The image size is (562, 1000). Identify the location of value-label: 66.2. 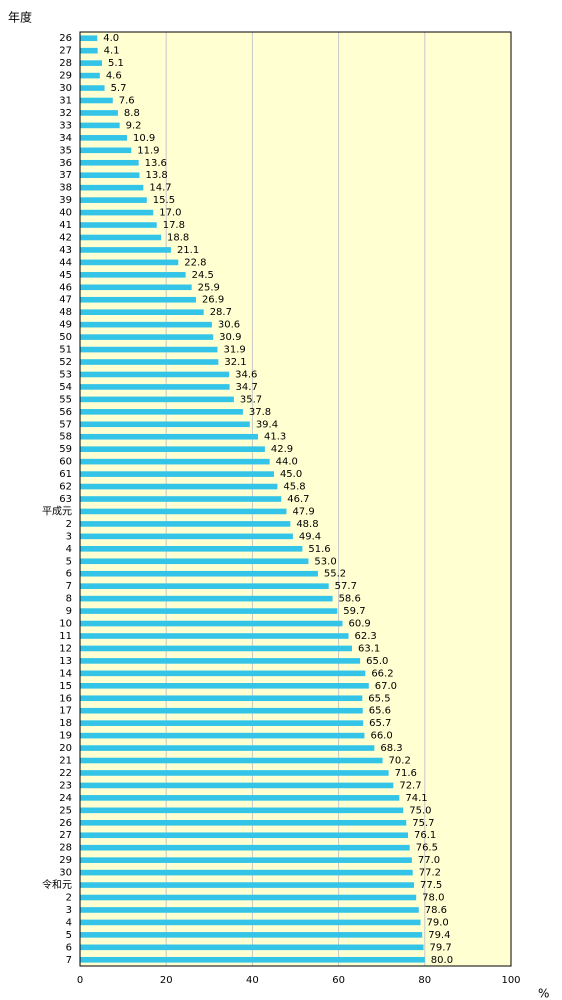
(382, 673).